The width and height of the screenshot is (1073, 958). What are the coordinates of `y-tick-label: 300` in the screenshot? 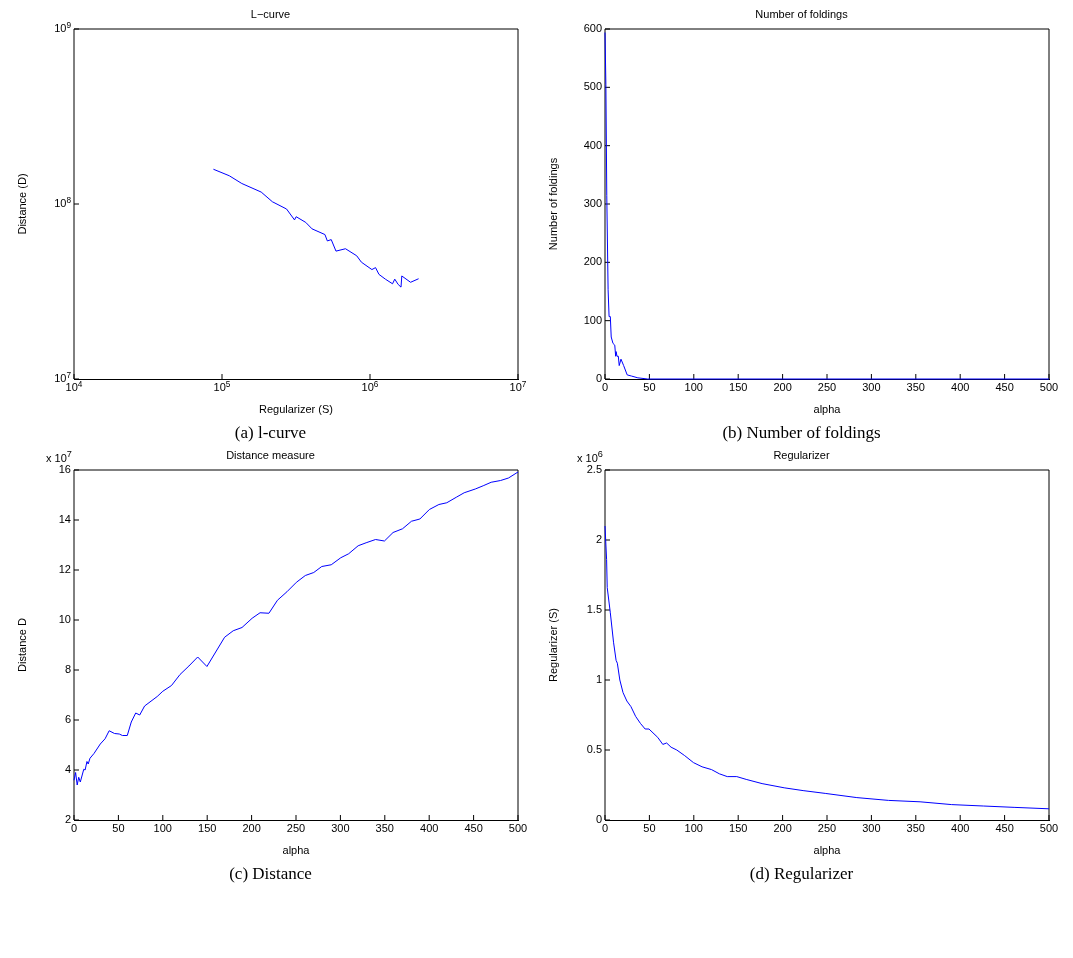 It's located at (592, 203).